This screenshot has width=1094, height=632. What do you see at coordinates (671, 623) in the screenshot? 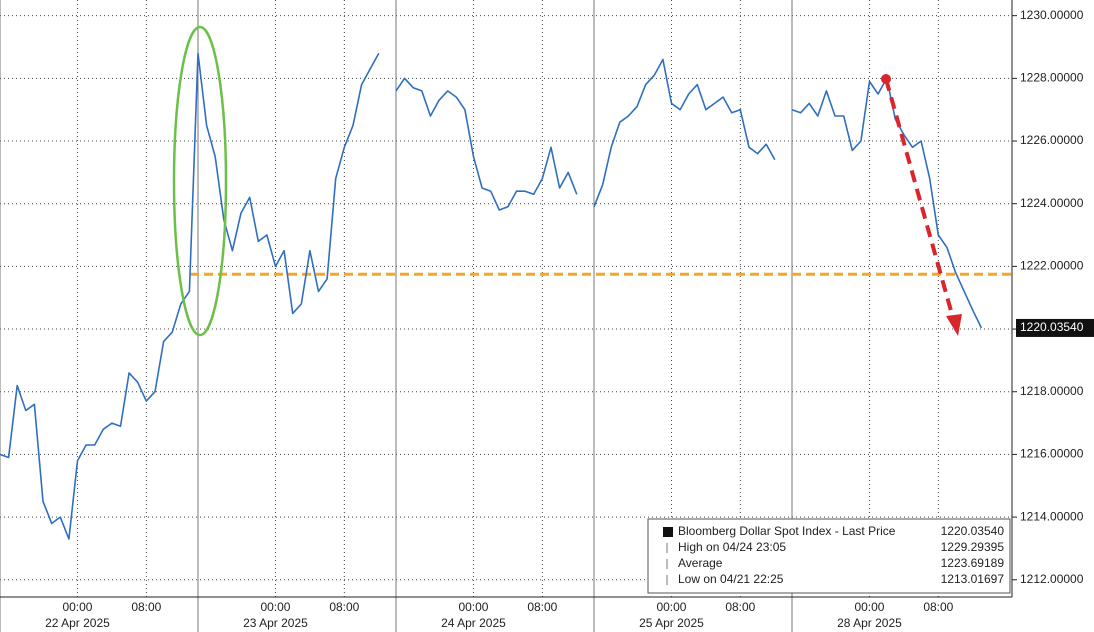
I see `x-date-label: 25 Apr 2025` at bounding box center [671, 623].